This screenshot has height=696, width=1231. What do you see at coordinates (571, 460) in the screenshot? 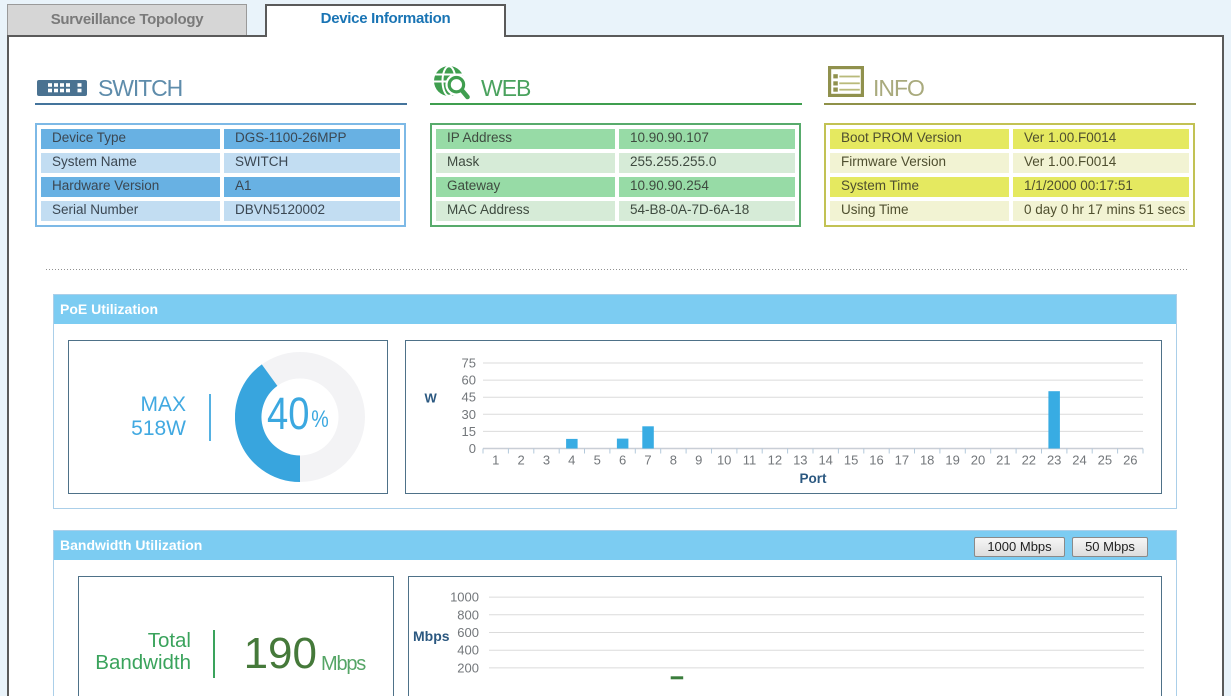
I see `svg-text: 4` at bounding box center [571, 460].